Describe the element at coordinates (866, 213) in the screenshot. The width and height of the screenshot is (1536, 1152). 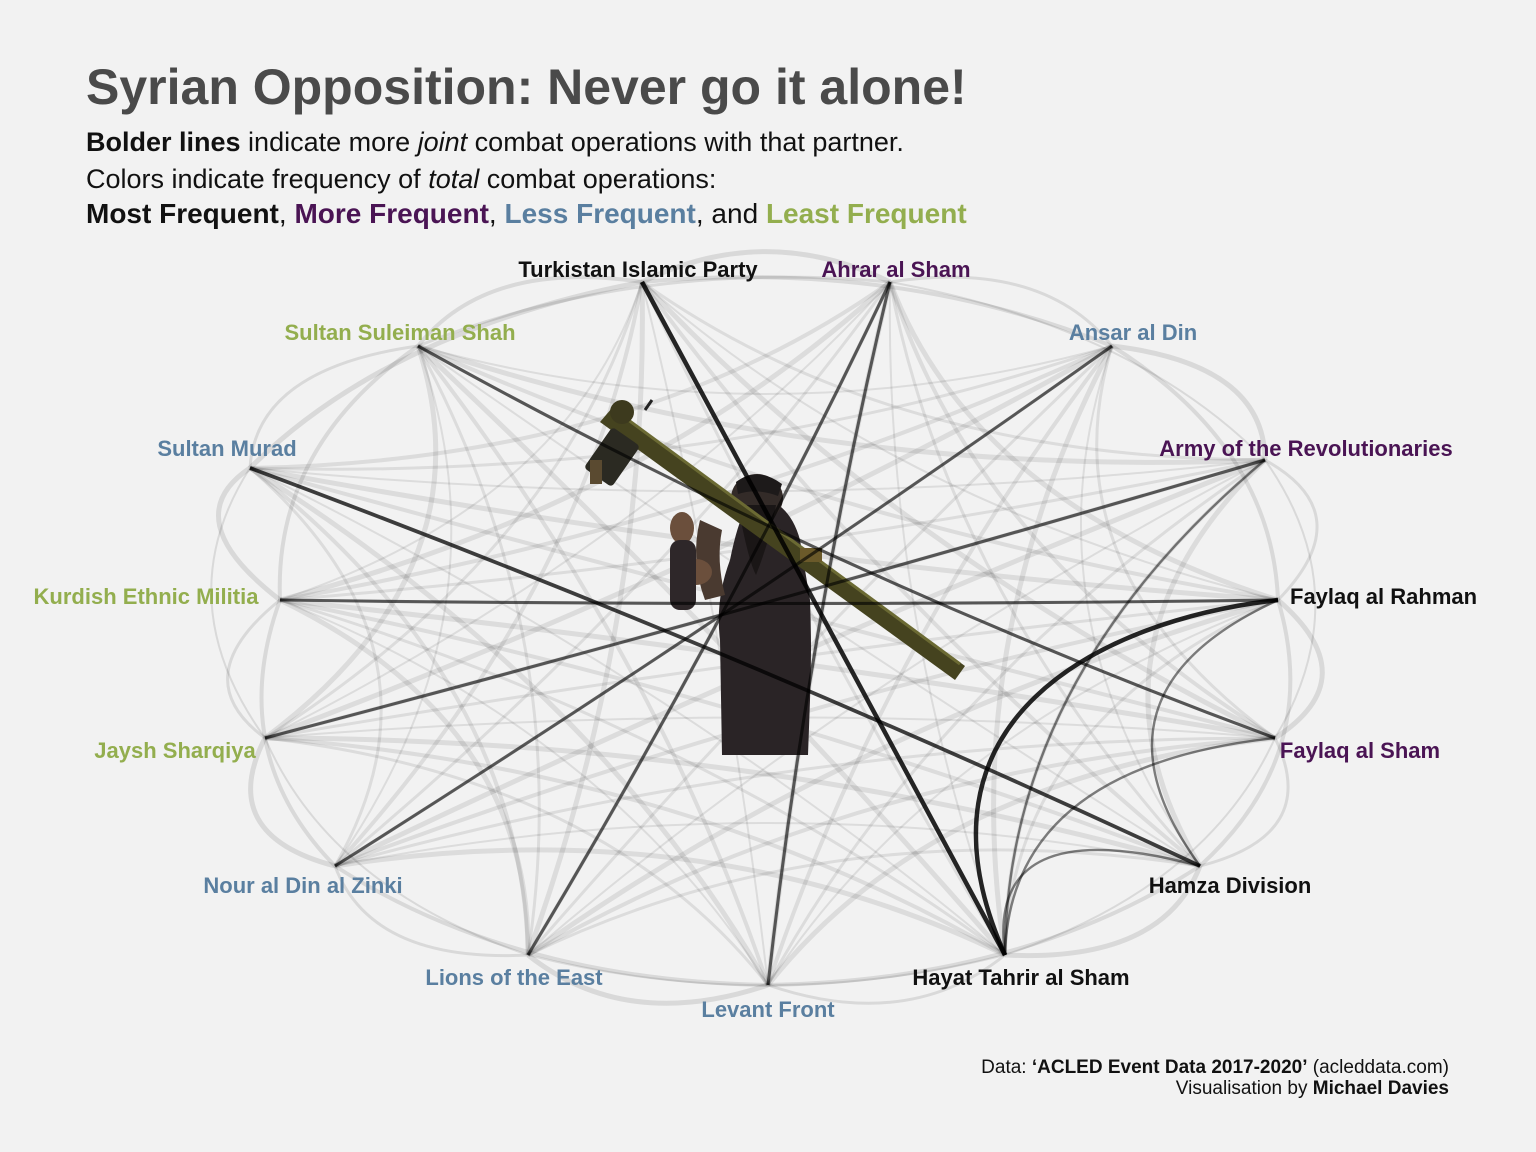
I see `legend-least: Least Frequent` at that location.